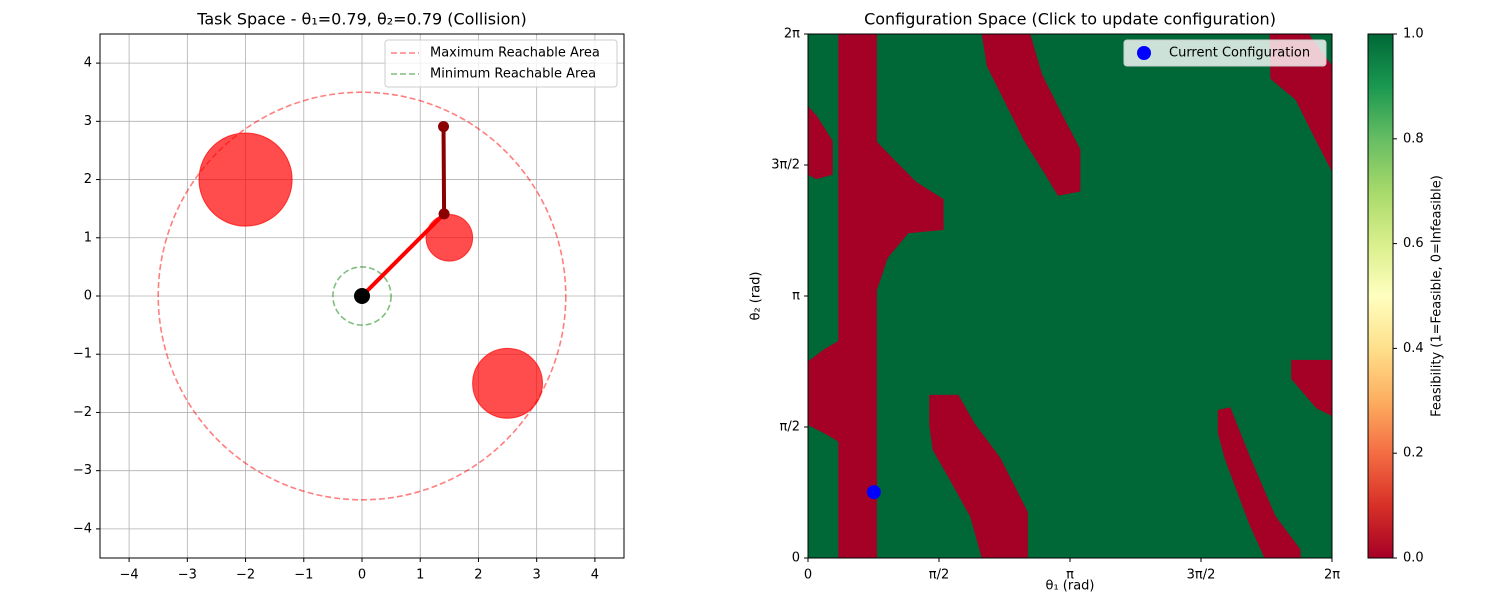  I want to click on y-tick-label: π, so click(796, 296).